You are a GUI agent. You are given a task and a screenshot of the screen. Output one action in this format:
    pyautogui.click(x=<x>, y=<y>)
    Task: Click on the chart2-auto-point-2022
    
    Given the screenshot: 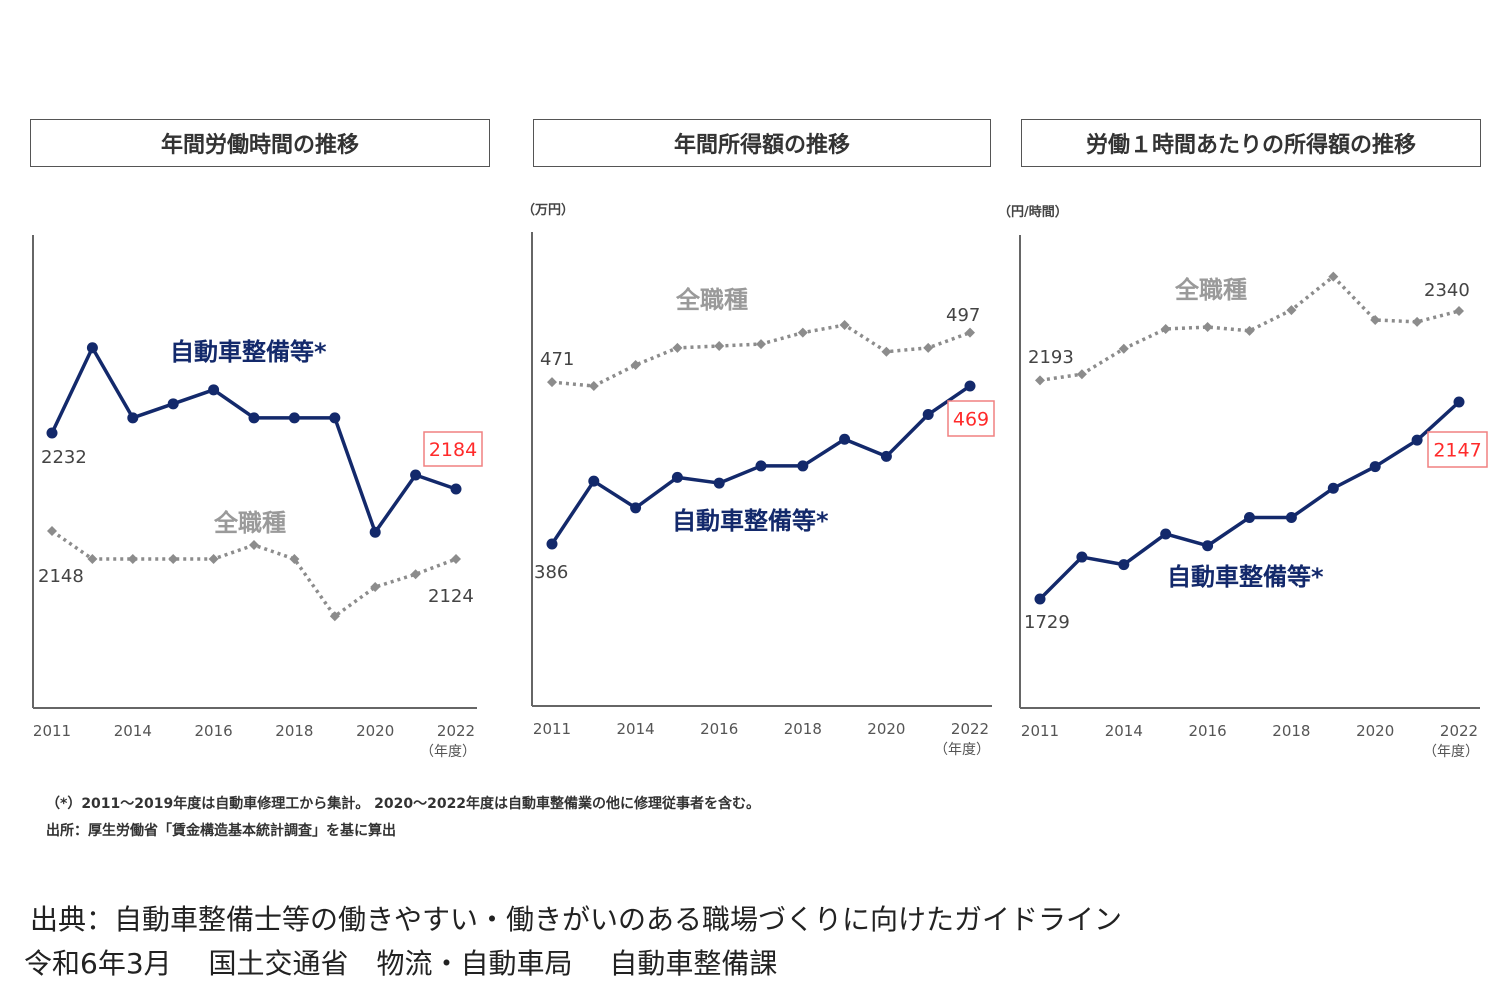 What is the action you would take?
    pyautogui.click(x=970, y=386)
    